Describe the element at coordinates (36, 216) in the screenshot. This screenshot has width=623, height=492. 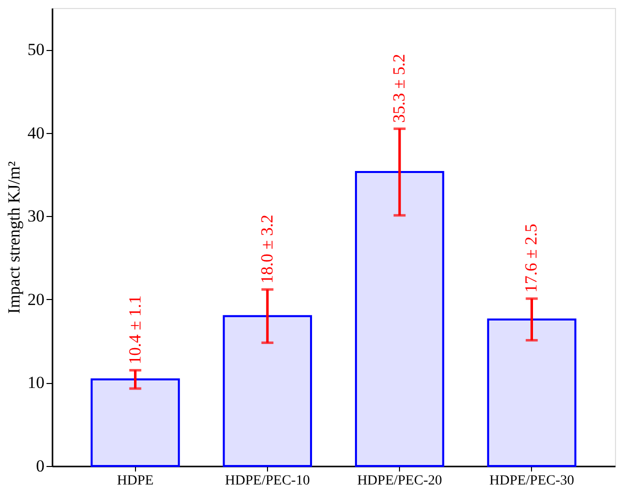
I see `y-tick-label: 30` at that location.